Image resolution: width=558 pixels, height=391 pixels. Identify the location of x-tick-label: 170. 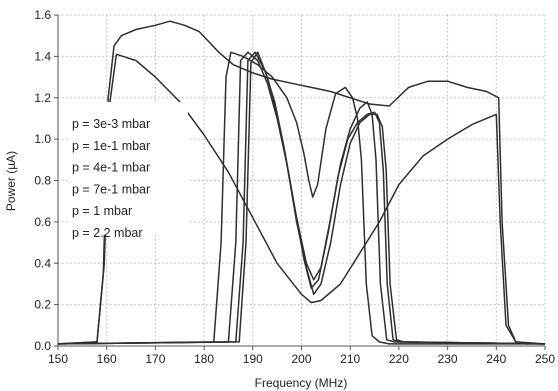
(155, 359).